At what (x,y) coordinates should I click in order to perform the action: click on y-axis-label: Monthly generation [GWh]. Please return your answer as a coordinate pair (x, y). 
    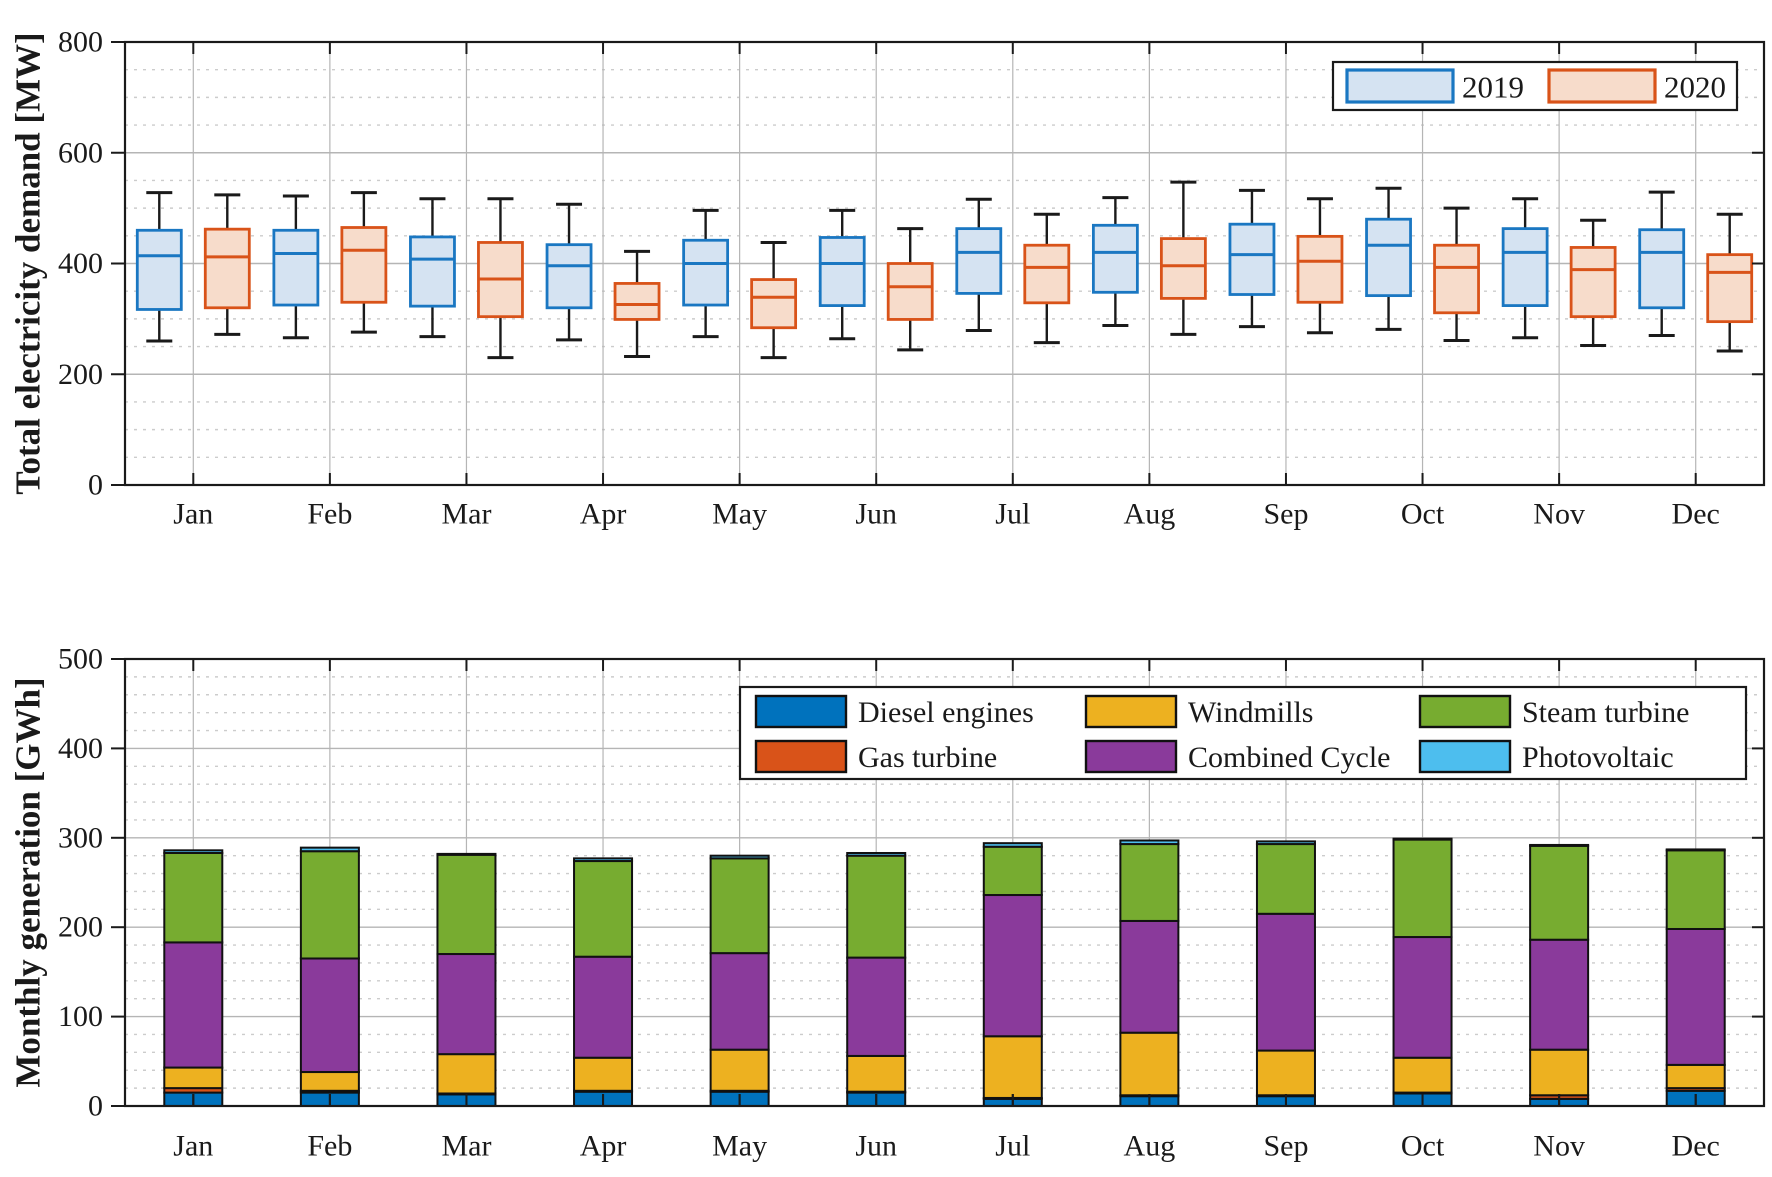
    Looking at the image, I should click on (28, 882).